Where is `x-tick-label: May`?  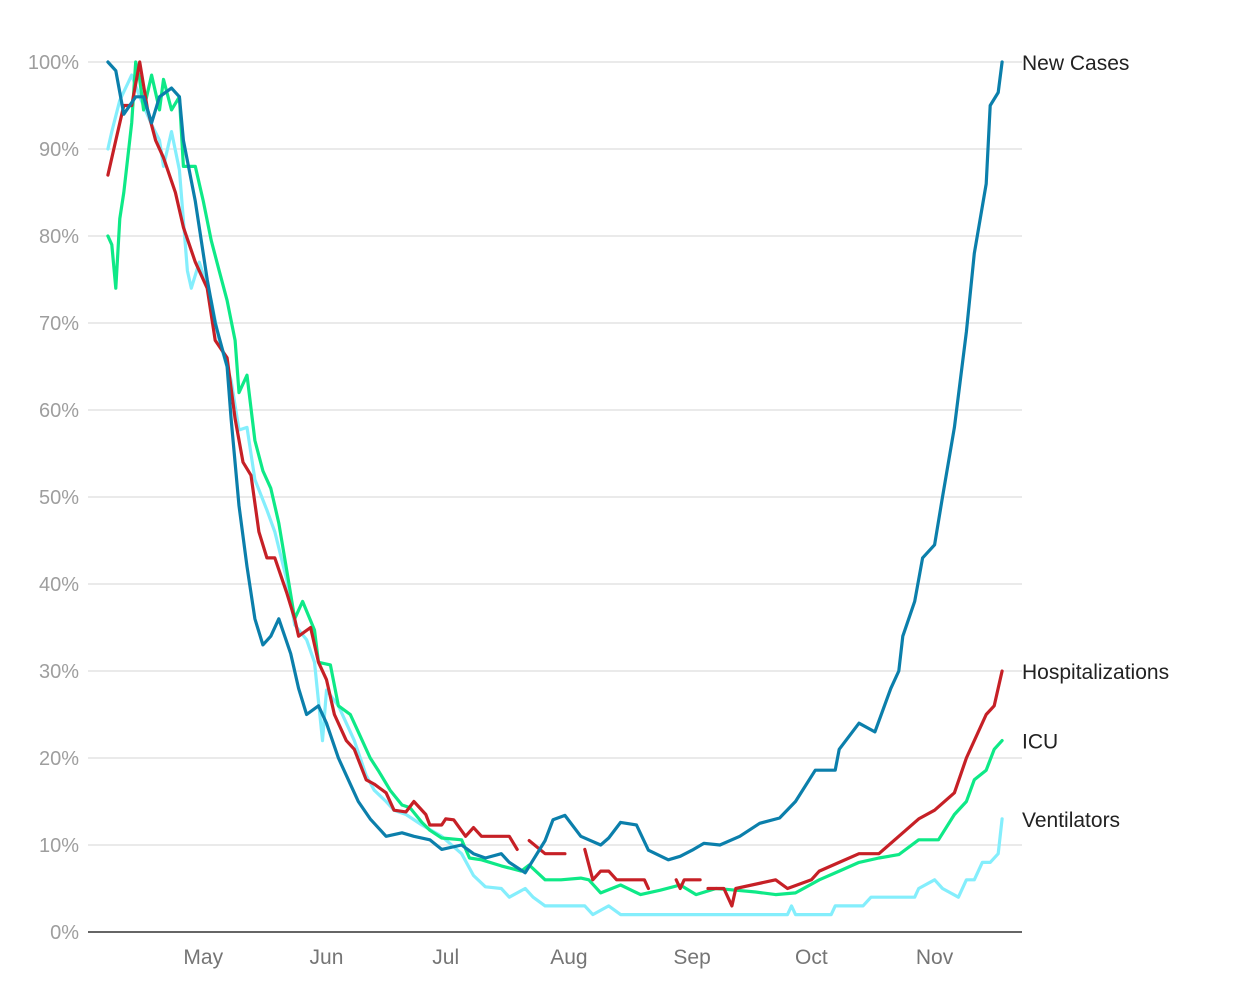 x-tick-label: May is located at coordinates (203, 957).